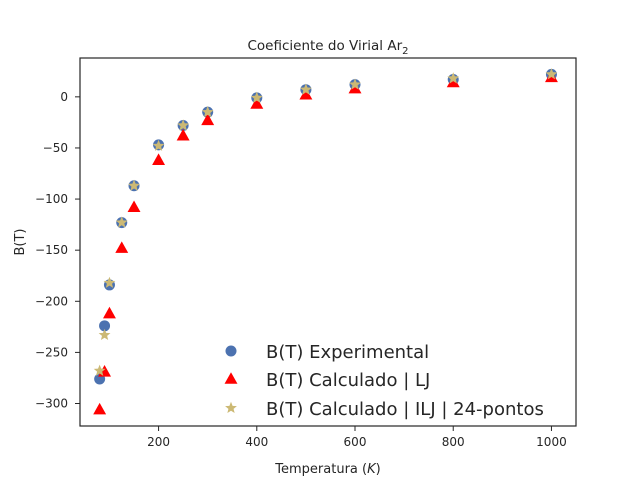  What do you see at coordinates (551, 442) in the screenshot?
I see `x-tick-label: 1000` at bounding box center [551, 442].